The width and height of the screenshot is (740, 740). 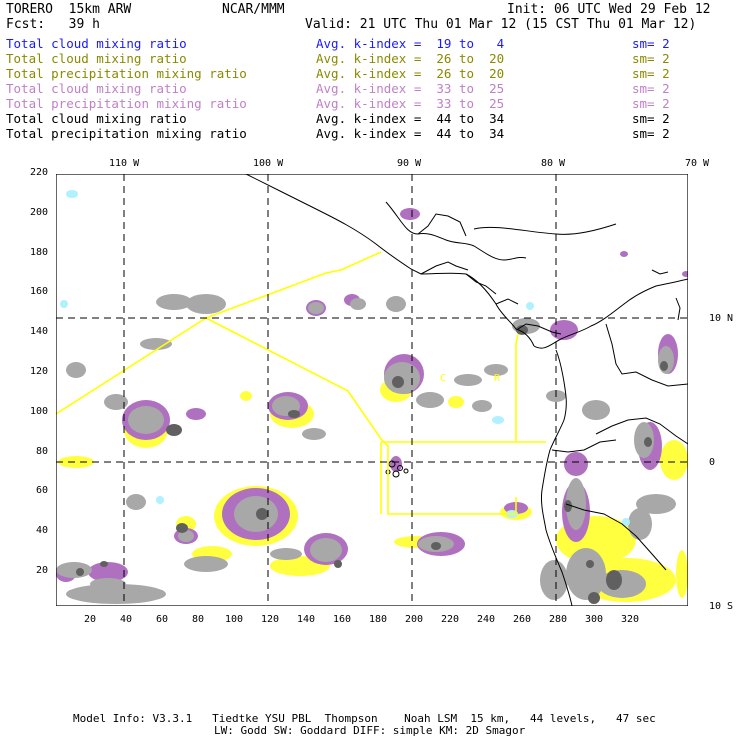 I want to click on latitude-label: 0, so click(x=712, y=462).